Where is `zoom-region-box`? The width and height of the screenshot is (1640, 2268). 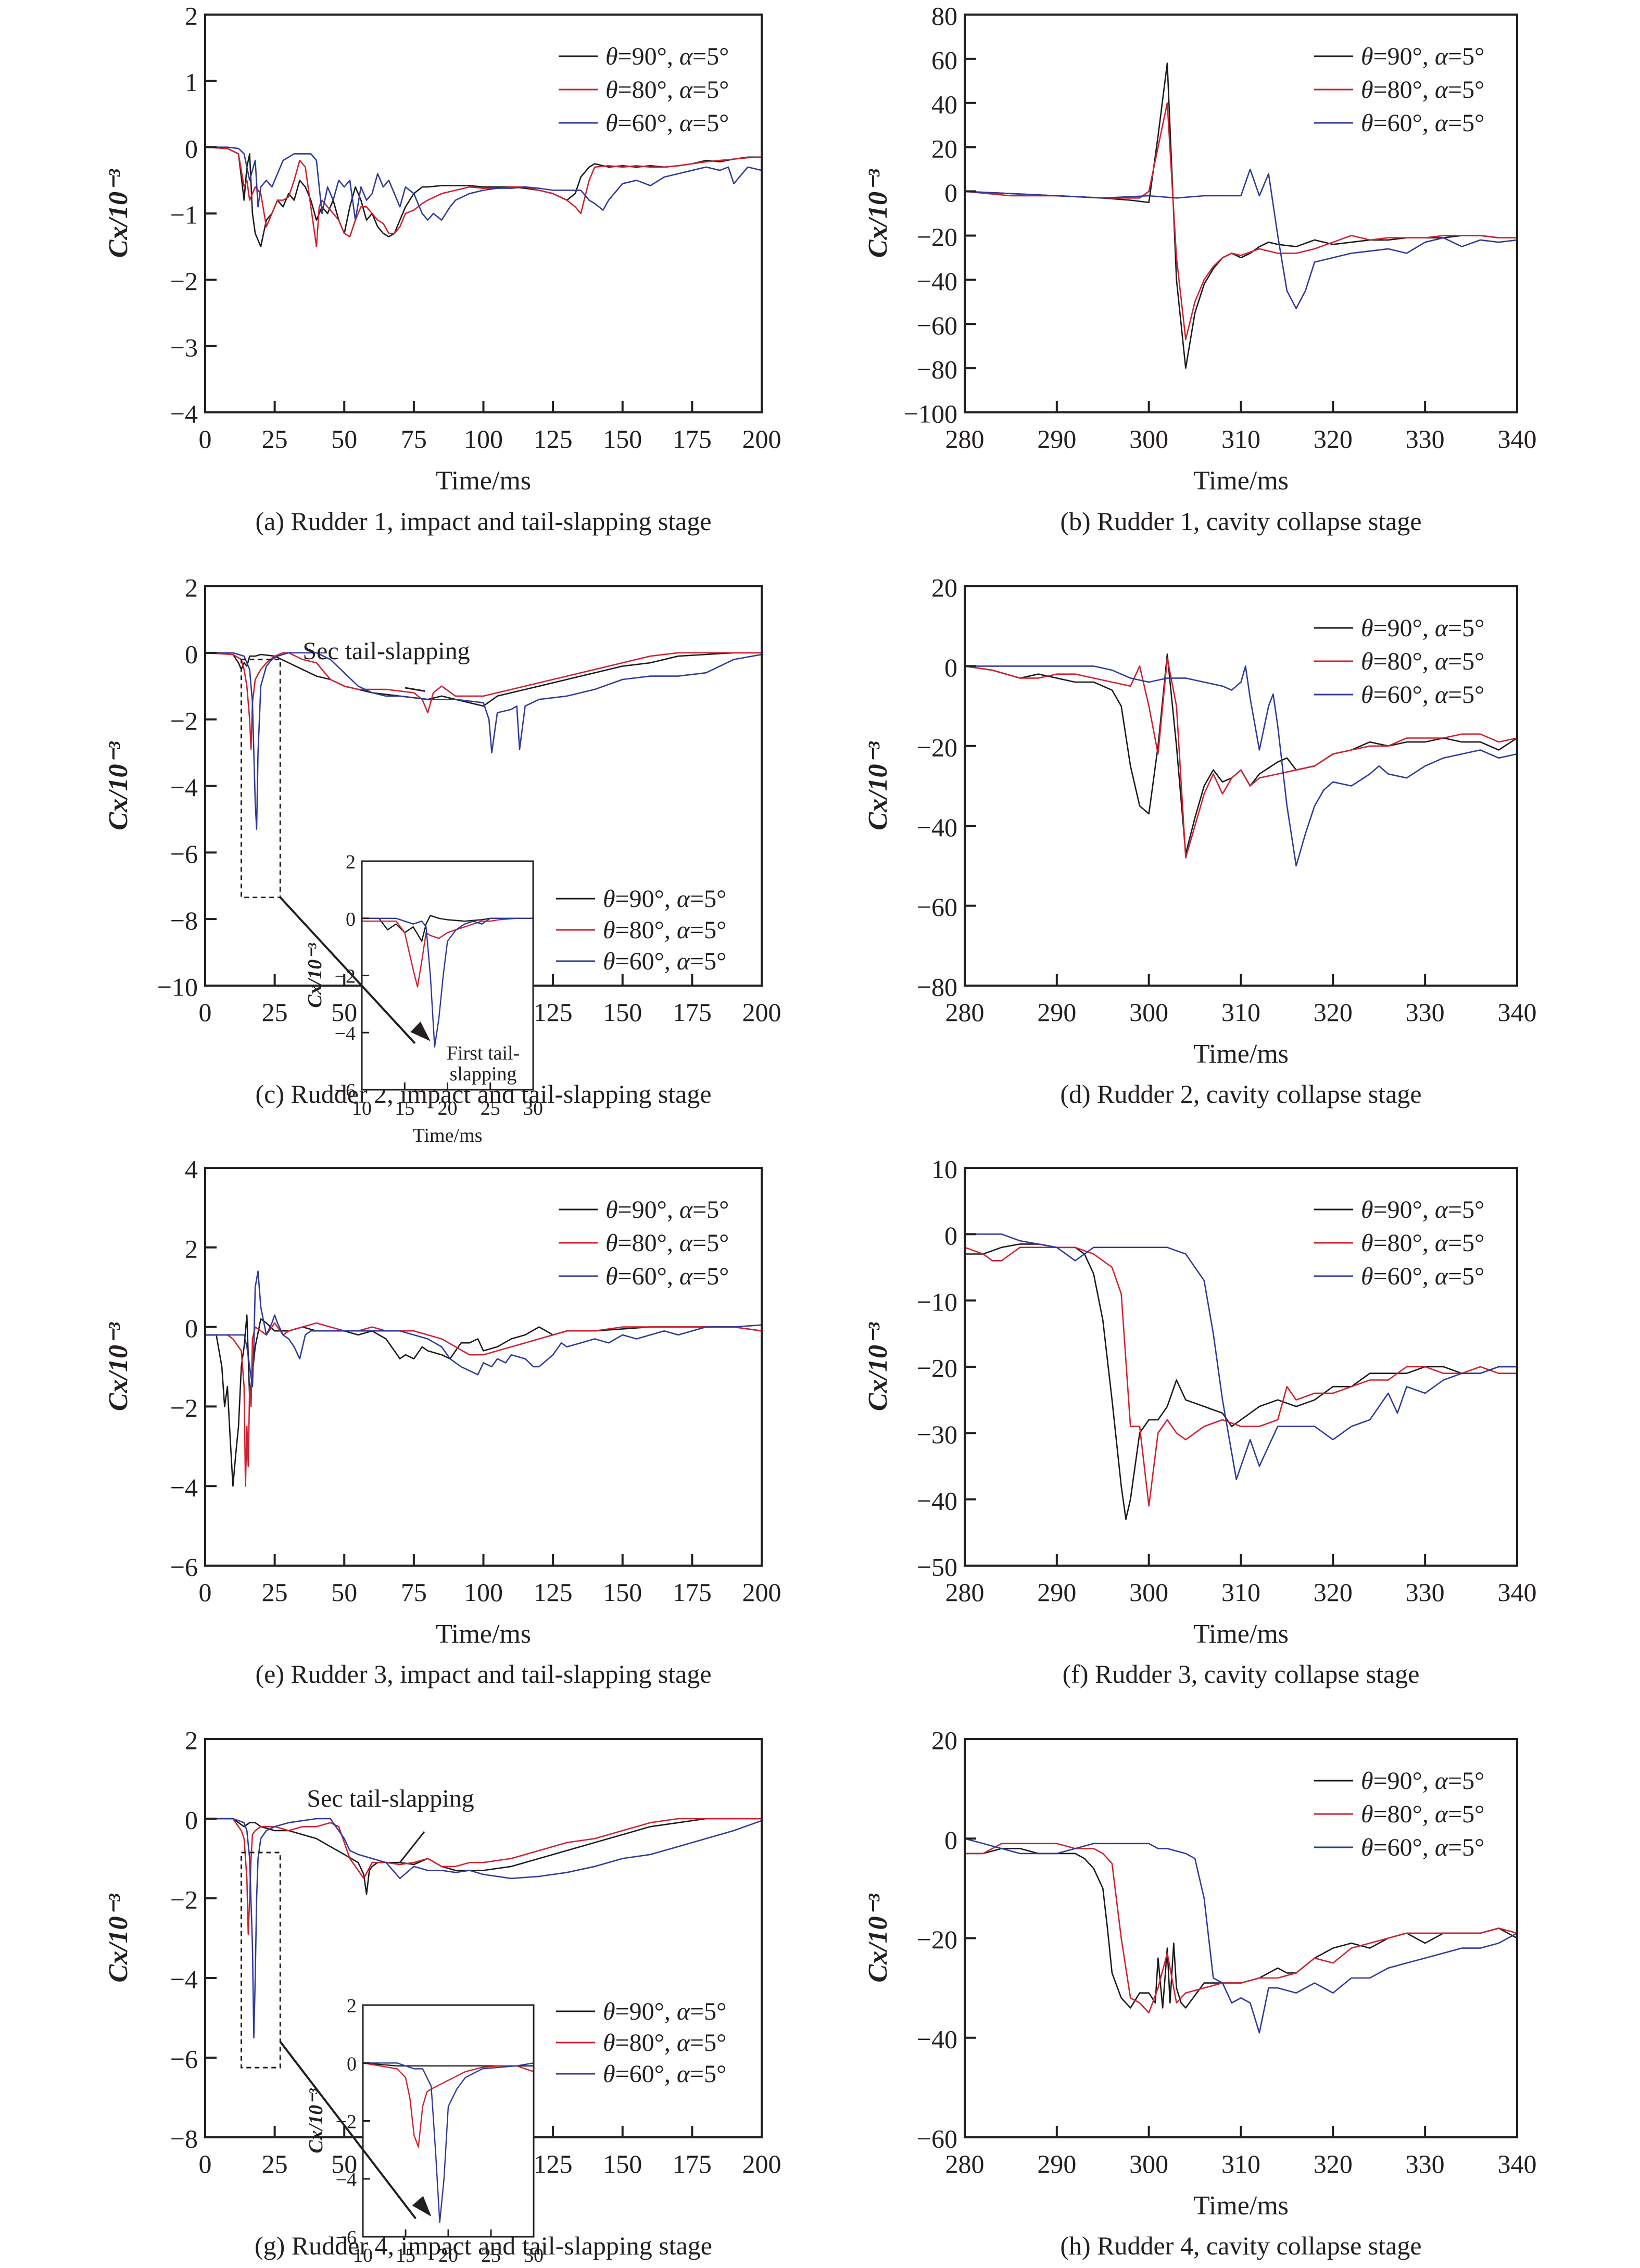 zoom-region-box is located at coordinates (260, 779).